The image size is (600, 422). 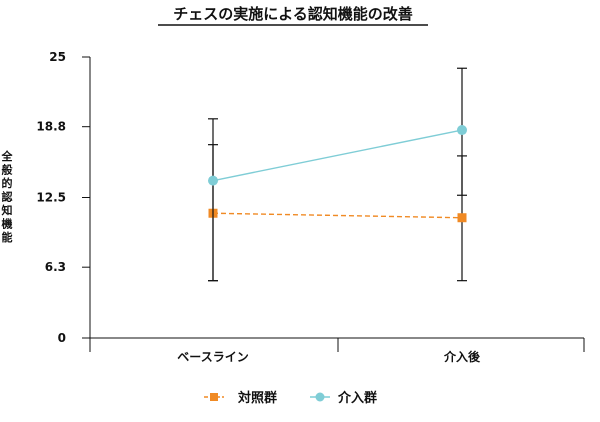 What do you see at coordinates (257, 398) in the screenshot?
I see `legend-label: 対照群` at bounding box center [257, 398].